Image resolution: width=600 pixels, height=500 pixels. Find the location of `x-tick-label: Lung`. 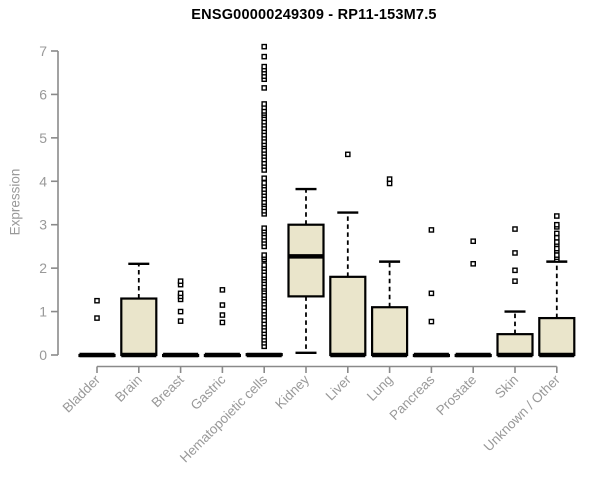

x-tick-label: Lung is located at coordinates (380, 388).